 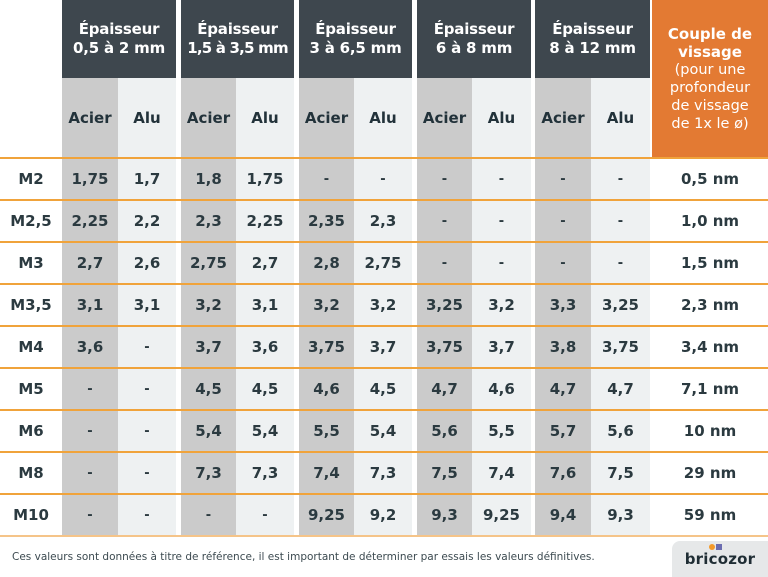 I want to click on drill-diameter-acier: 3,6, so click(x=90, y=347).